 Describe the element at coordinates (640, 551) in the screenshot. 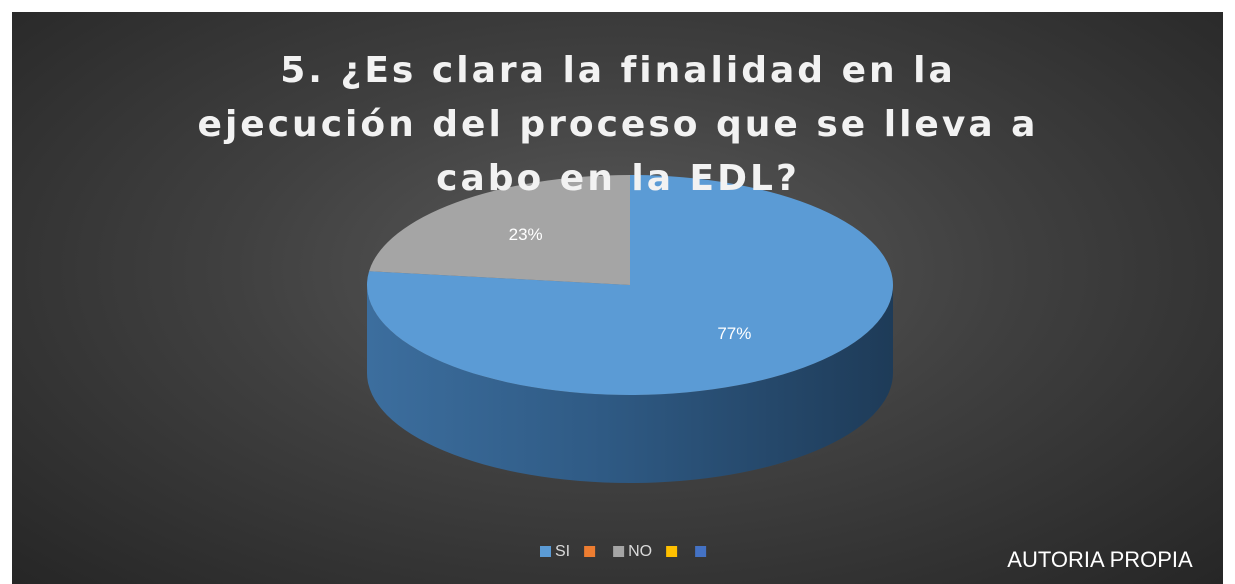

I see `legend-label: NO` at that location.